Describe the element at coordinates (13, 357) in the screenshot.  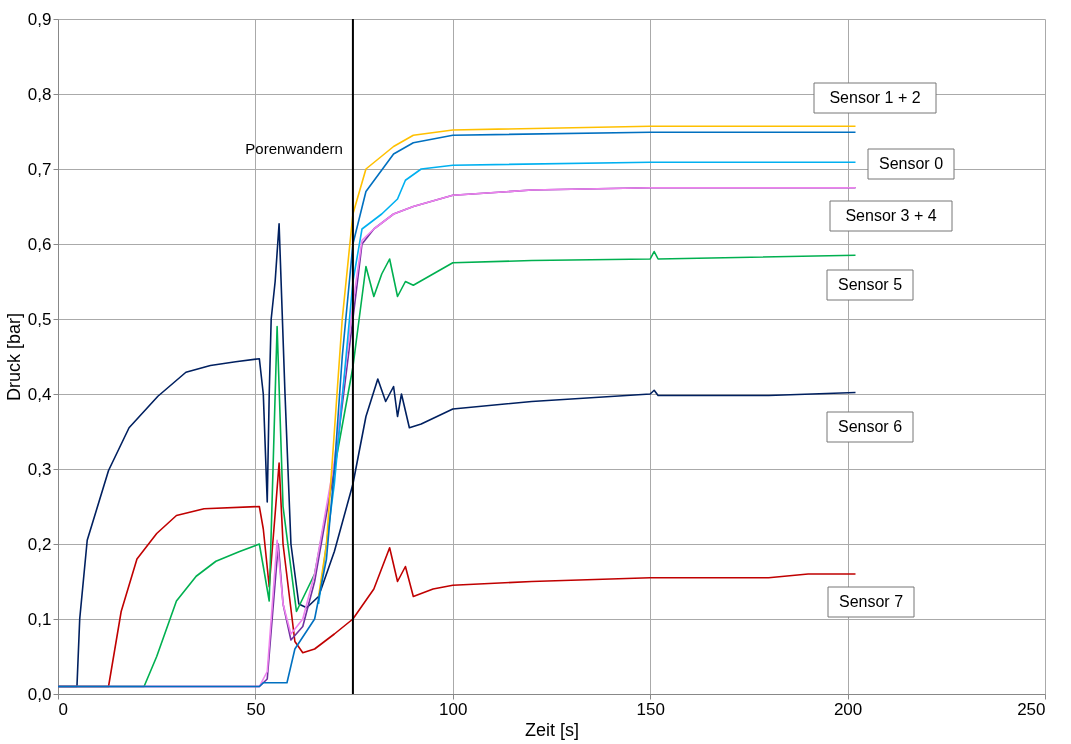
I see `y-axis-title: Druck [bar]` at that location.